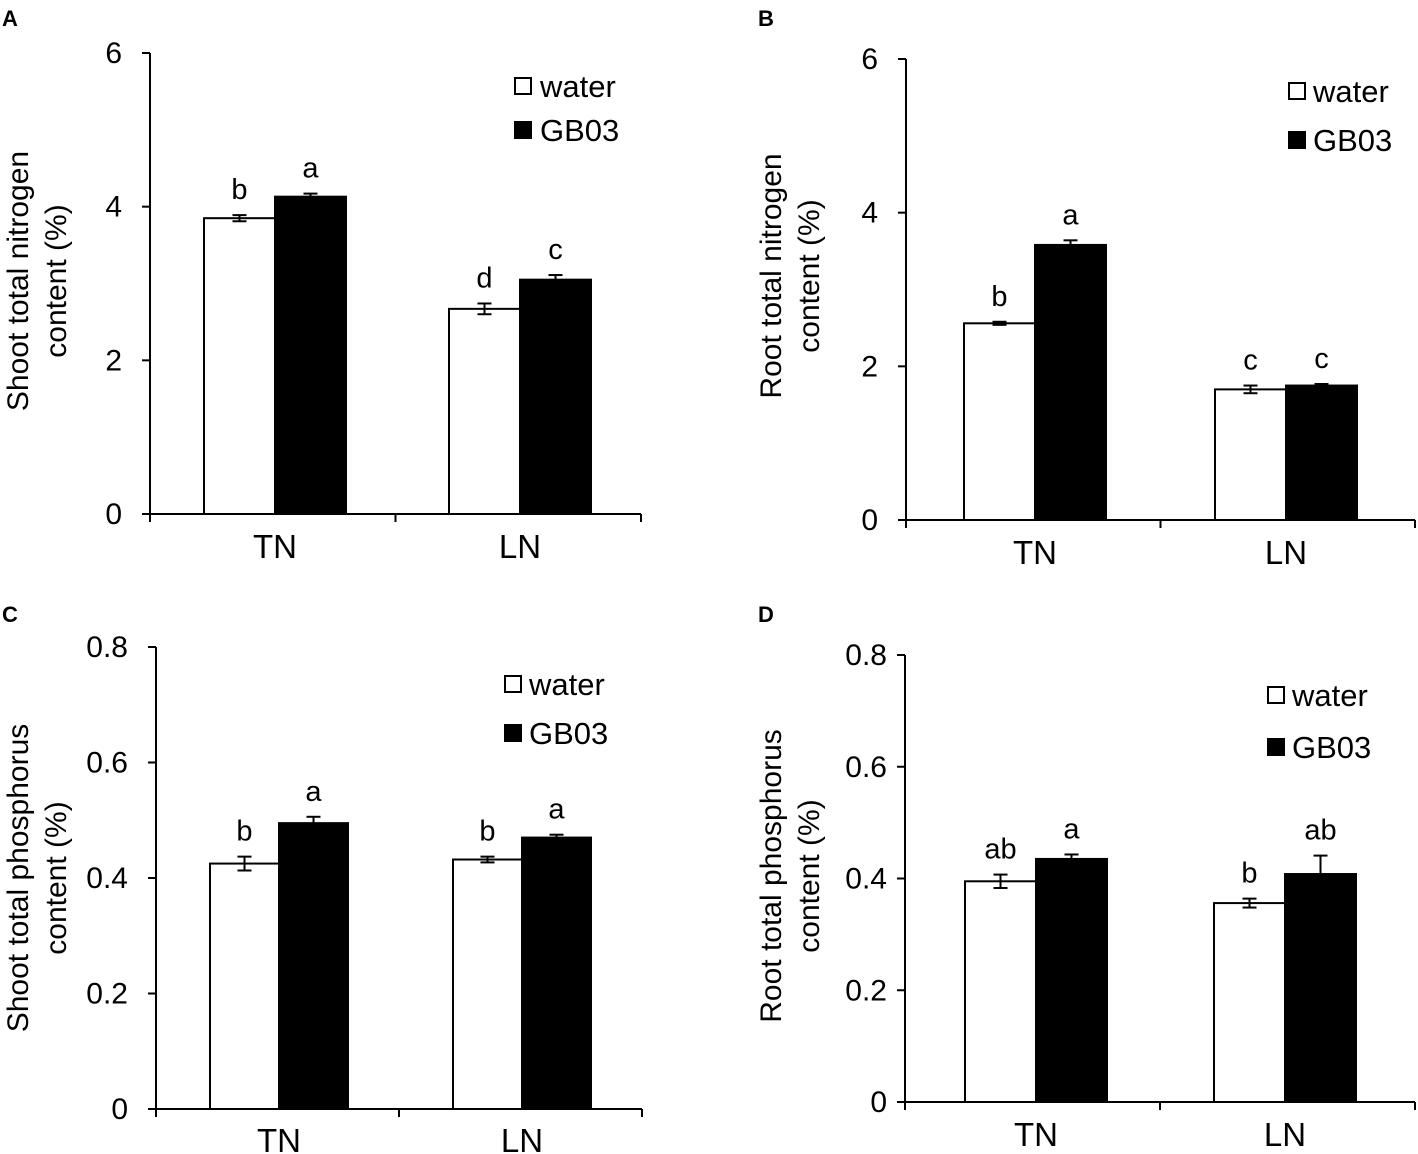 This screenshot has width=1418, height=1154. What do you see at coordinates (771, 275) in the screenshot?
I see `y-axis-label-line1: Root total nitrogen` at bounding box center [771, 275].